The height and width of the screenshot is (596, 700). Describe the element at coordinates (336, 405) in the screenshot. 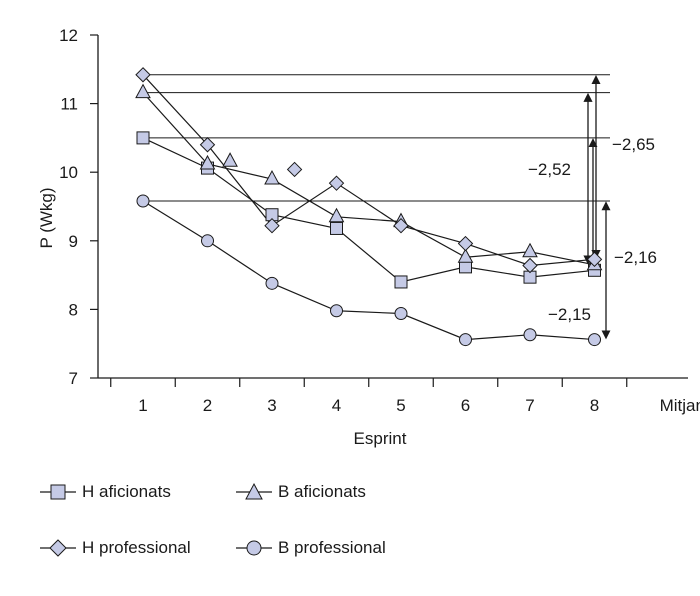

I see `x-tick-label: 4` at that location.